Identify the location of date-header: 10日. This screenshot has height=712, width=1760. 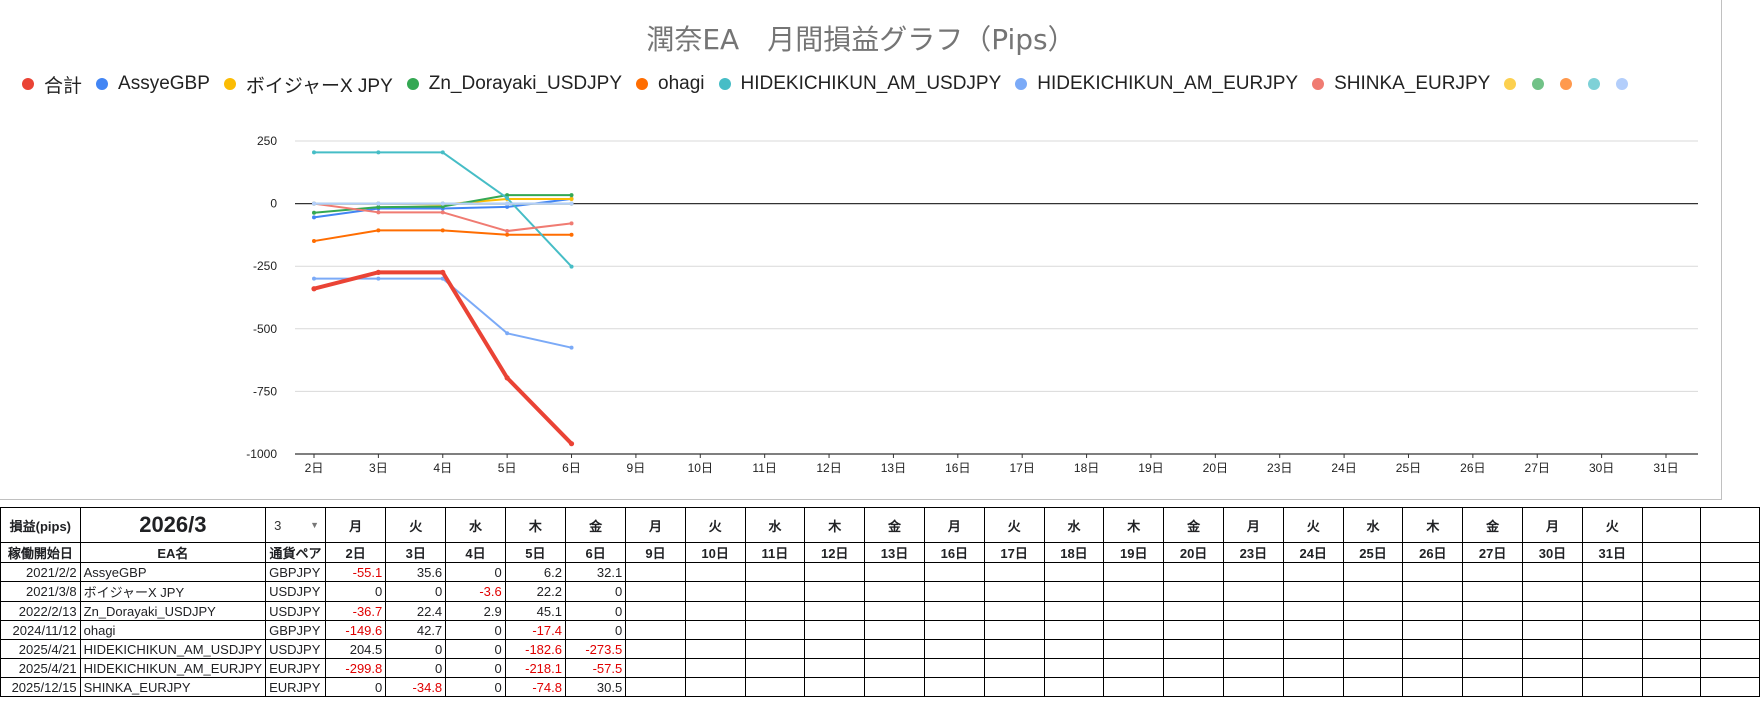
(715, 552).